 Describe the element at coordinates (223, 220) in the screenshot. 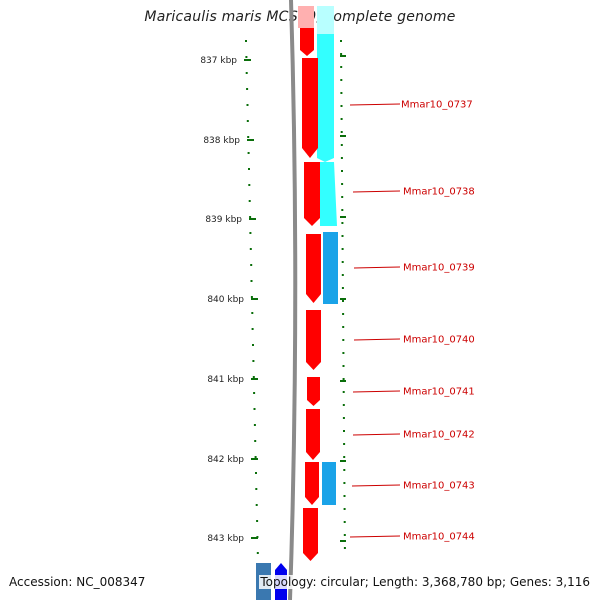

I see `kbp-label: 839 kbp` at that location.